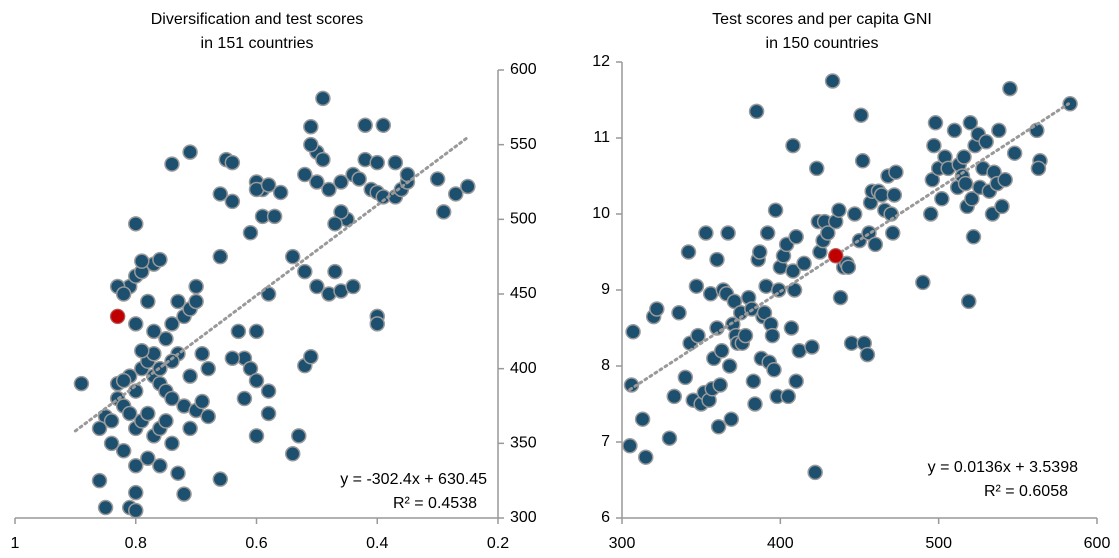 The width and height of the screenshot is (1119, 558). I want to click on y-tick-label: 550, so click(523, 144).